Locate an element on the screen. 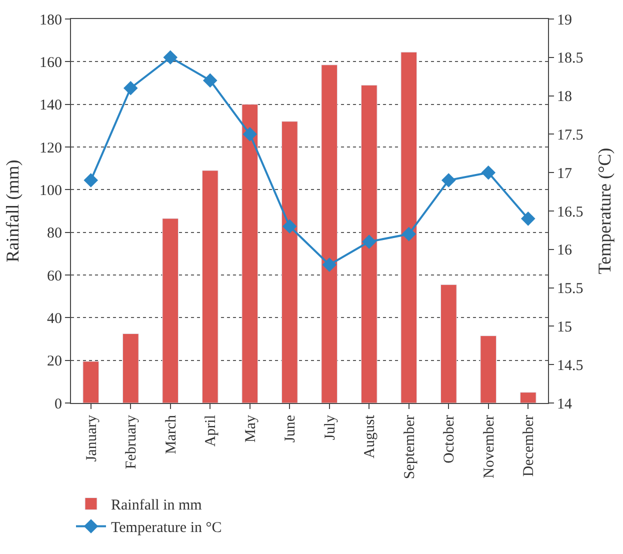 Image resolution: width=623 pixels, height=554 pixels. y-tick-label: 40 is located at coordinates (54, 318).